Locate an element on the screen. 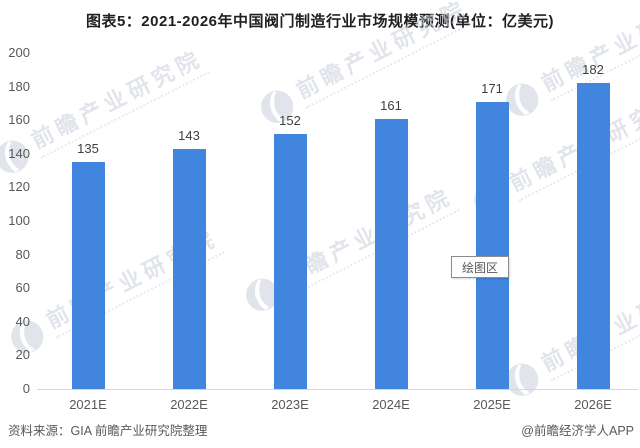 This screenshot has width=640, height=448. brand-watermark: 前瞻产业研究院 is located at coordinates (569, 334).